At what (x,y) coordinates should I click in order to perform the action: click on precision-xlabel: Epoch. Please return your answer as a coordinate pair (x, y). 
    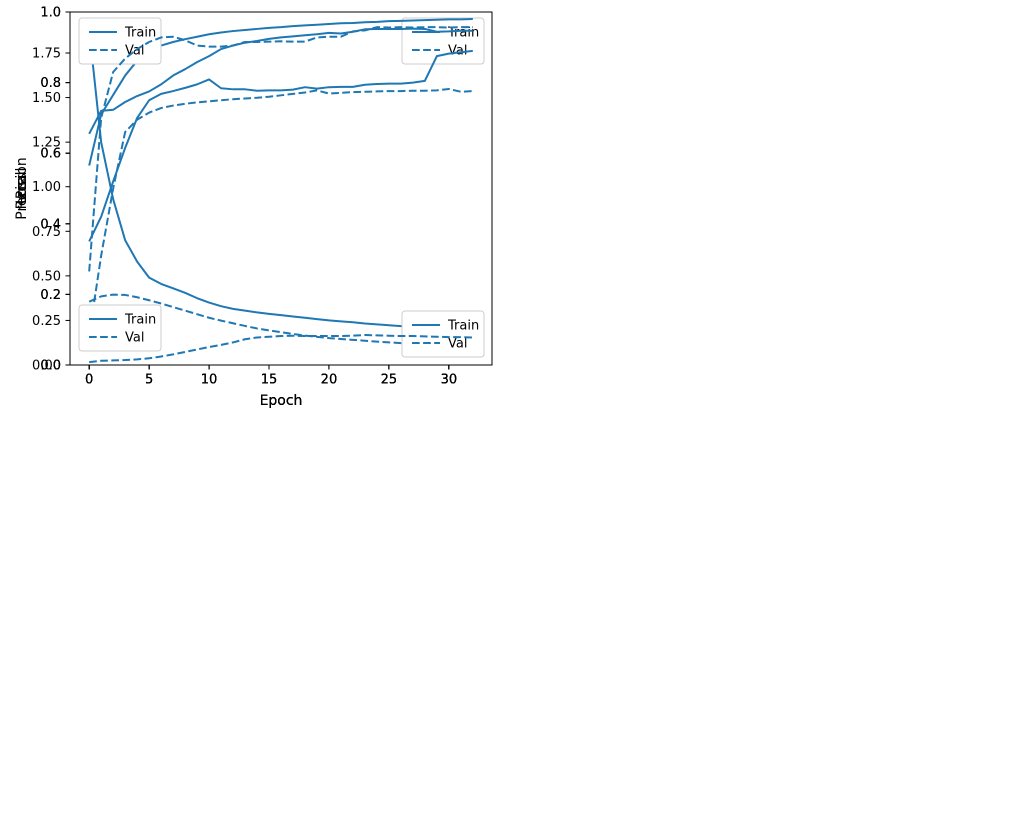
    Looking at the image, I should click on (281, 401).